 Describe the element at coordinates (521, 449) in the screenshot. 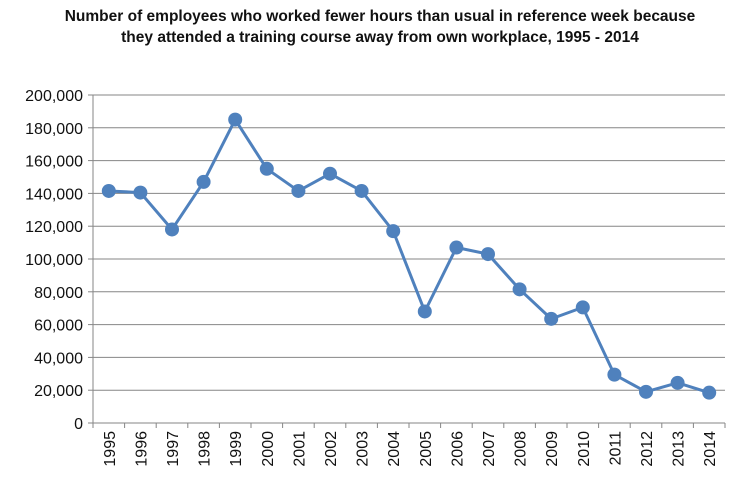

I see `x-tick-label: 2008` at that location.